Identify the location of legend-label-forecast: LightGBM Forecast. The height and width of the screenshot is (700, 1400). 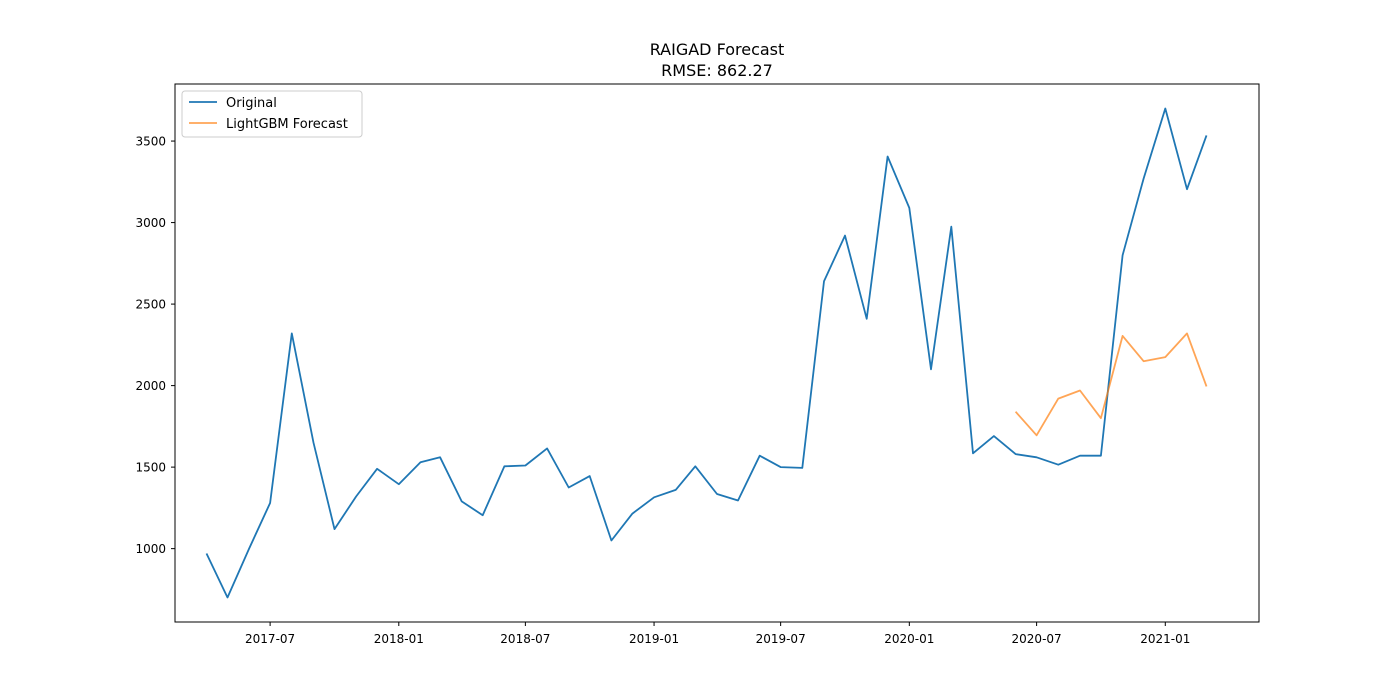
(287, 124).